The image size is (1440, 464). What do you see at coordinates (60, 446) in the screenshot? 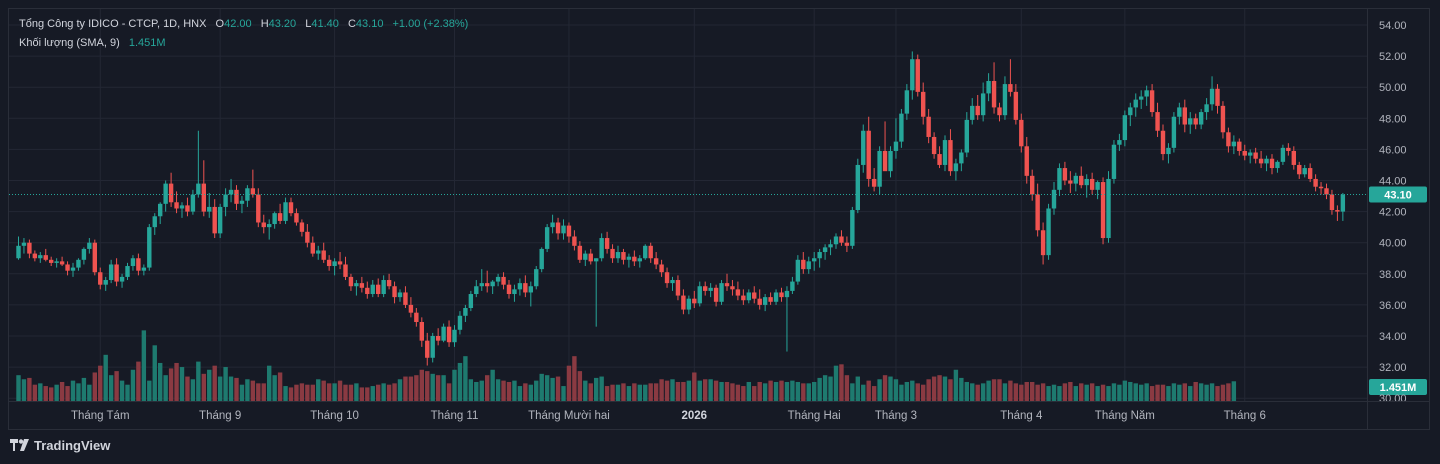
I see `tradingview-branding: TradingView` at bounding box center [60, 446].